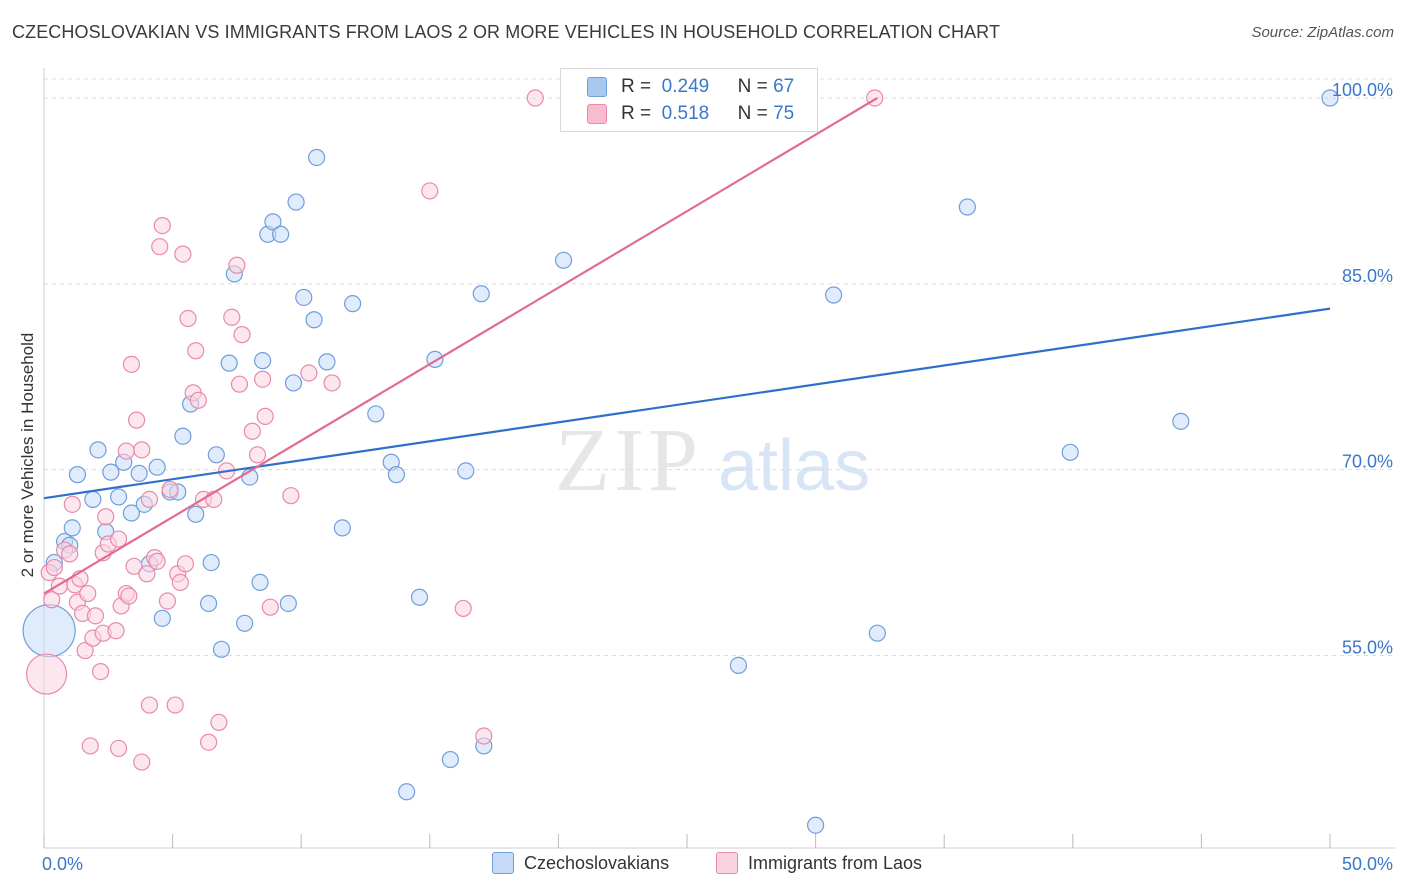 The width and height of the screenshot is (1406, 892). What do you see at coordinates (503, 863) in the screenshot?
I see `legend-swatch-blue` at bounding box center [503, 863].